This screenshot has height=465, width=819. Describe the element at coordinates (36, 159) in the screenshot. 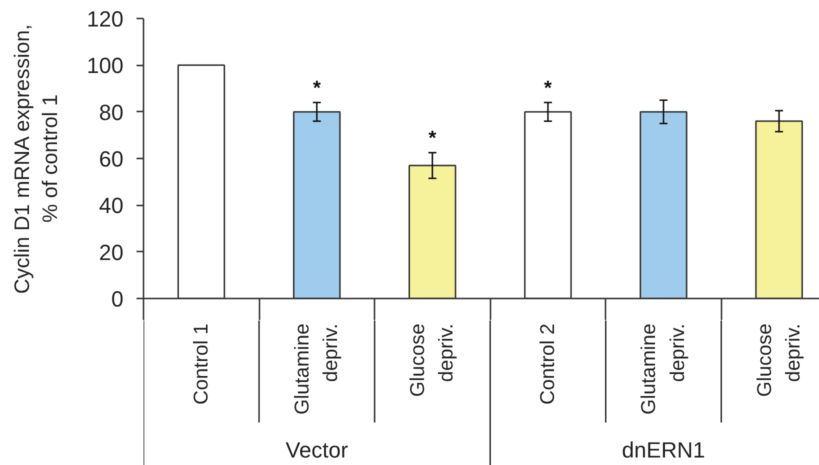

I see `y-axis-title: Cyclin D1 mRNA expression, % of control 1` at that location.